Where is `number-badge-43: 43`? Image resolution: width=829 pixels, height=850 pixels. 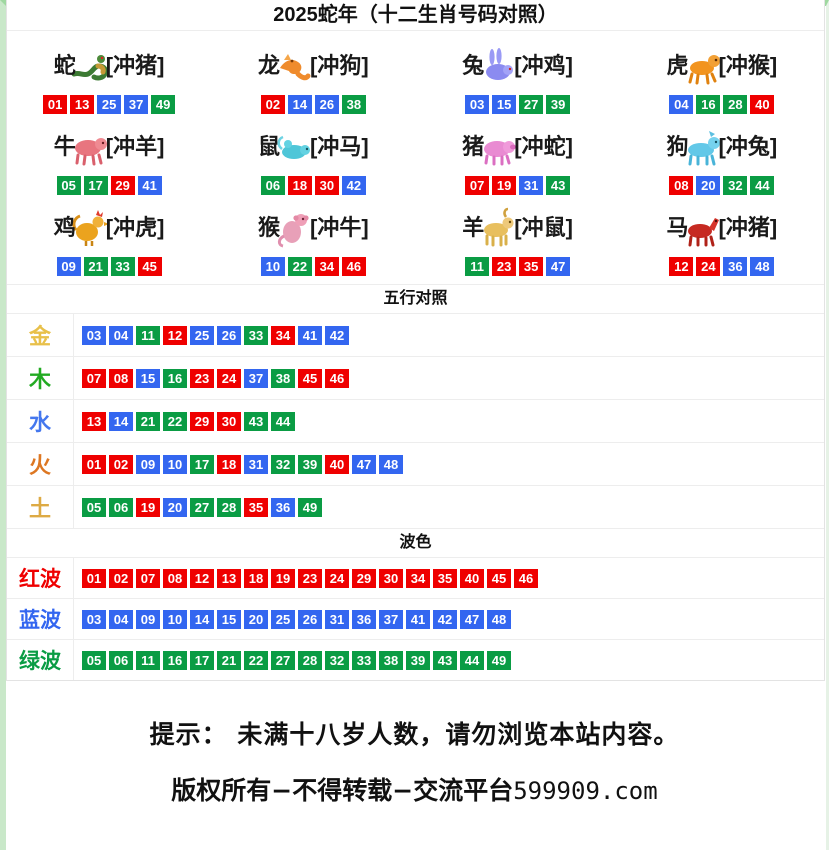 number-badge-43: 43 is located at coordinates (558, 185).